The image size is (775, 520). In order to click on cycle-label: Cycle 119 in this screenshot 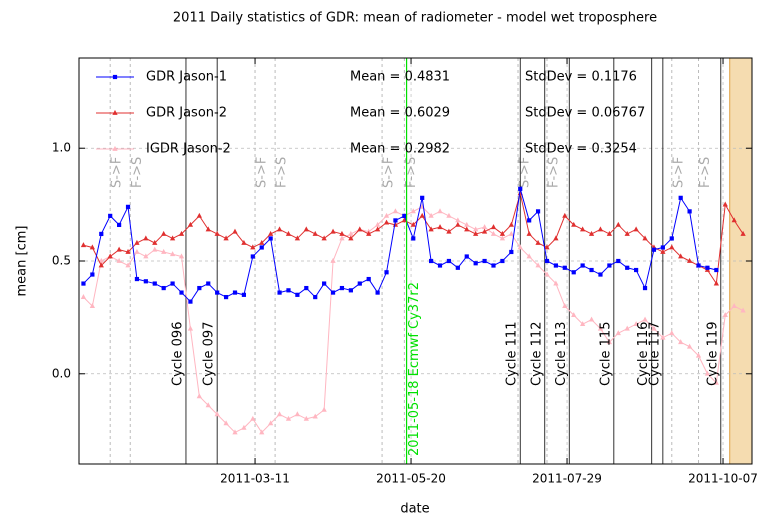, I will do `click(712, 354)`.